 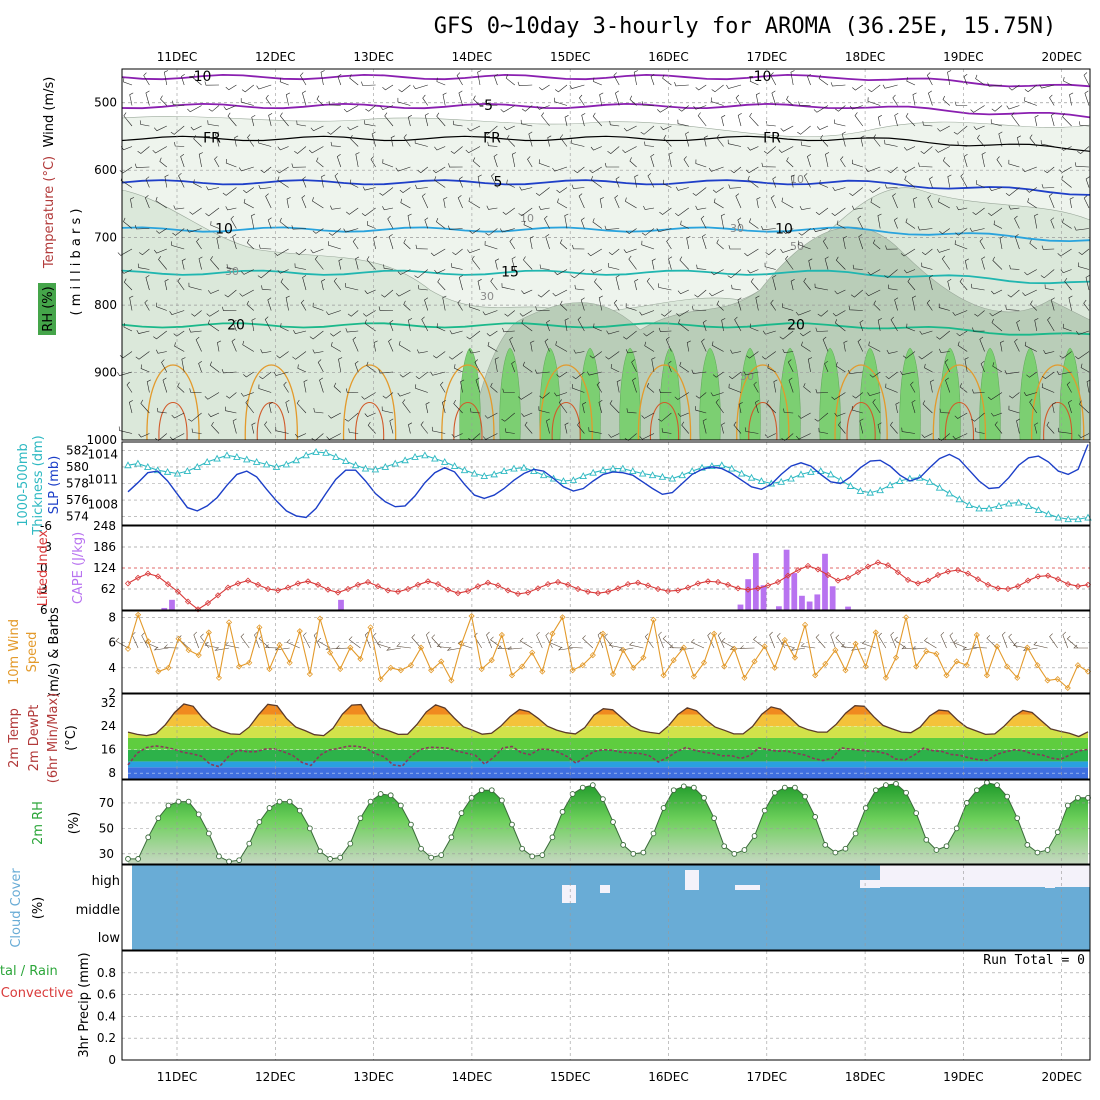 What do you see at coordinates (177, 1077) in the screenshot?
I see `x-tick-label-bottom: 11DEC` at bounding box center [177, 1077].